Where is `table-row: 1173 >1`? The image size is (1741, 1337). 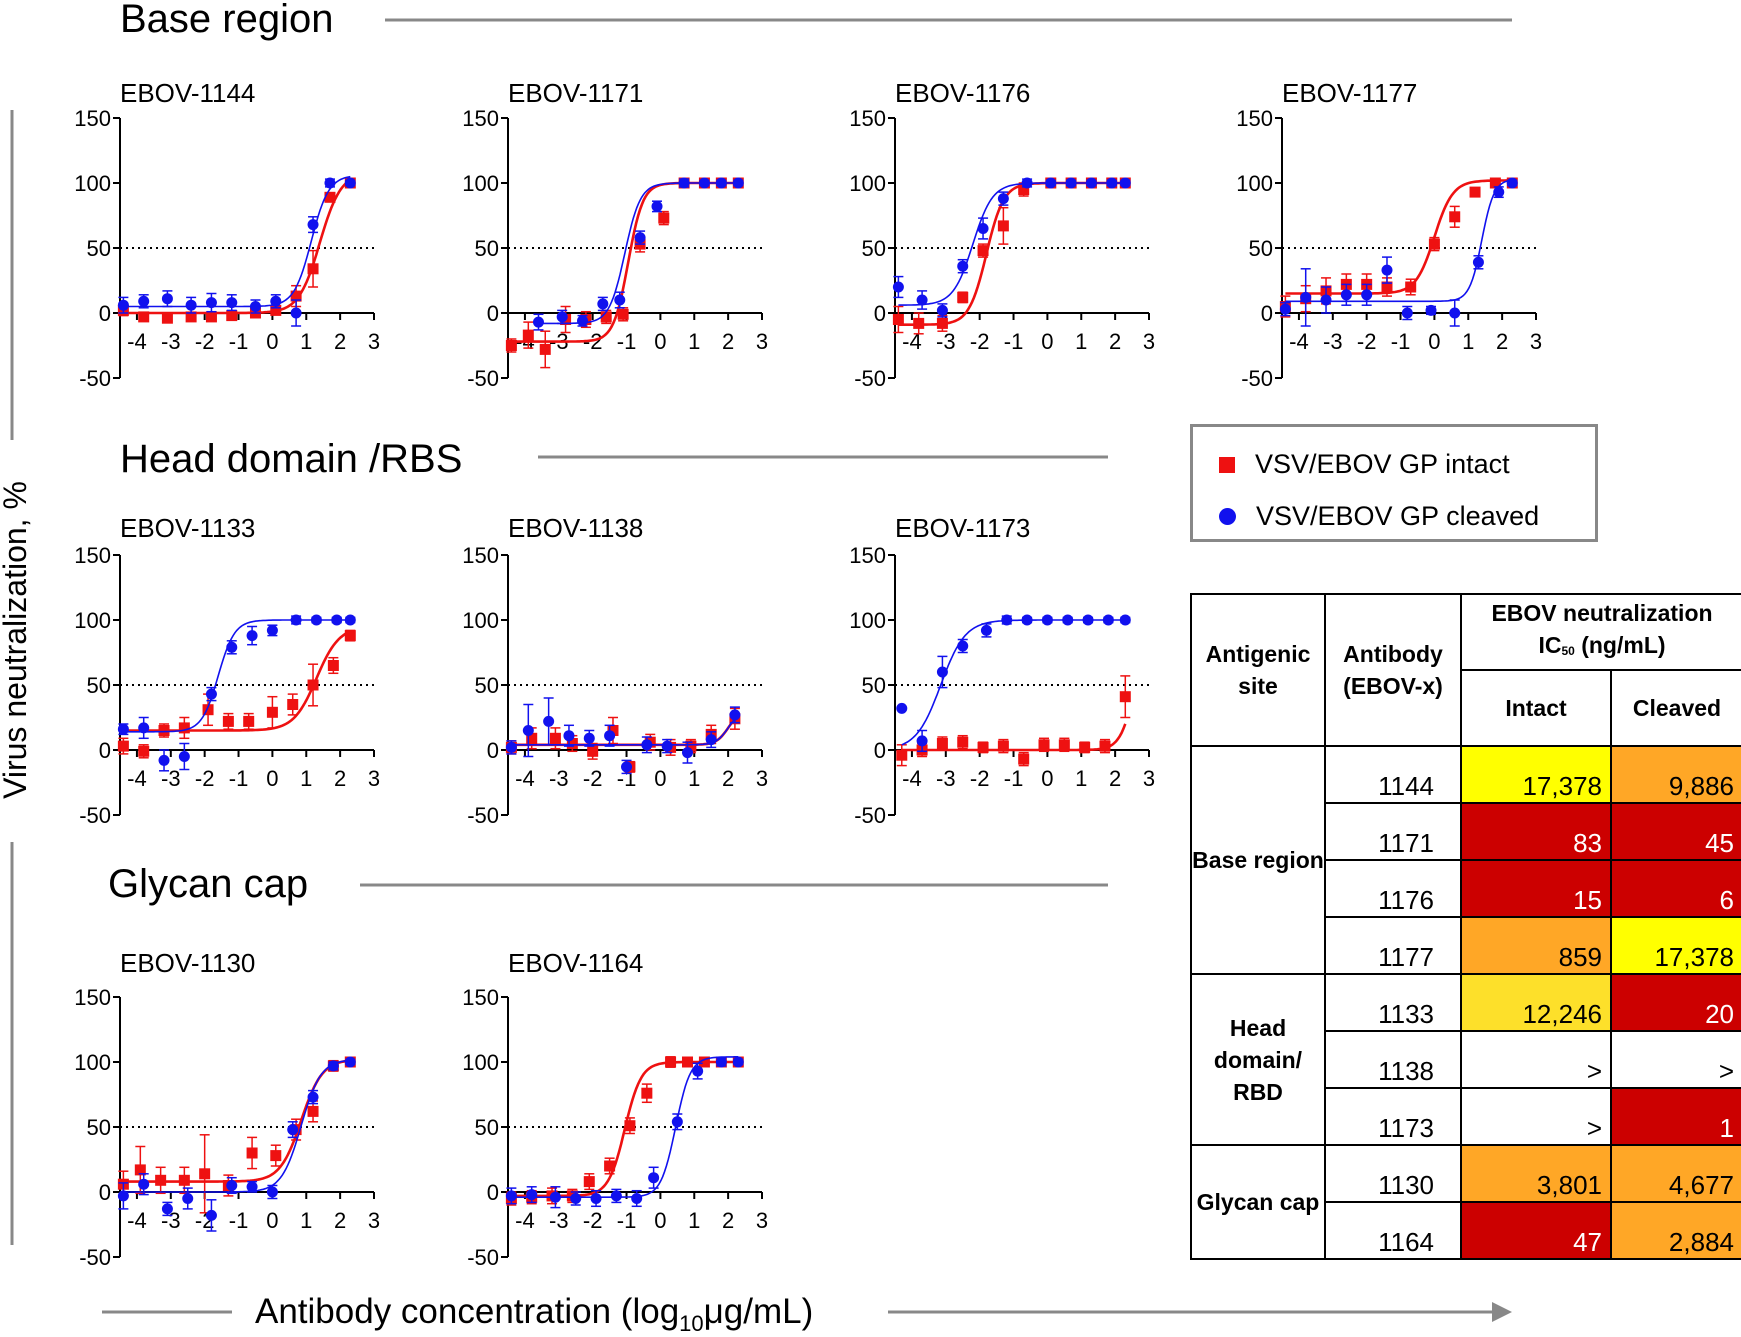 table-row: 1173 >1 is located at coordinates (1466, 1116).